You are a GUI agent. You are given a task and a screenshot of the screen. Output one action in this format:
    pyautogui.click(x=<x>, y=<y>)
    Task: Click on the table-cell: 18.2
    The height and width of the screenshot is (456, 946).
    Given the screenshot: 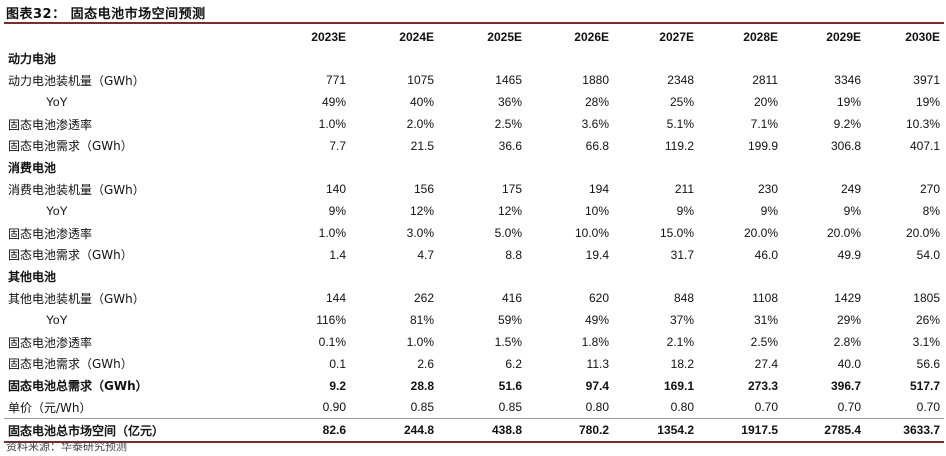 What is the action you would take?
    pyautogui.click(x=682, y=363)
    